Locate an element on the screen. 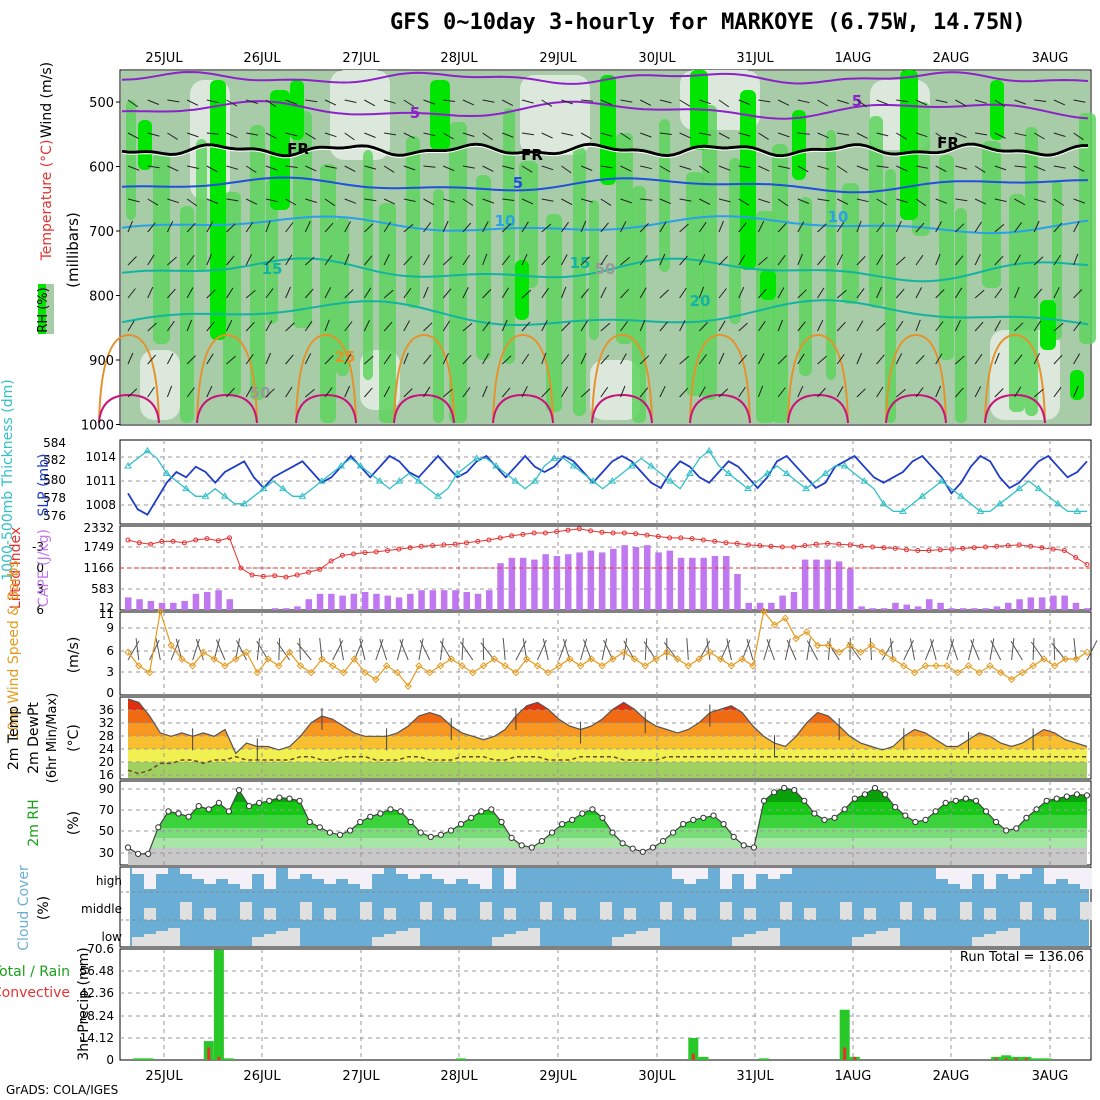 The height and width of the screenshot is (1100, 1100). cape-tick-label: 2332 is located at coordinates (98, 528).